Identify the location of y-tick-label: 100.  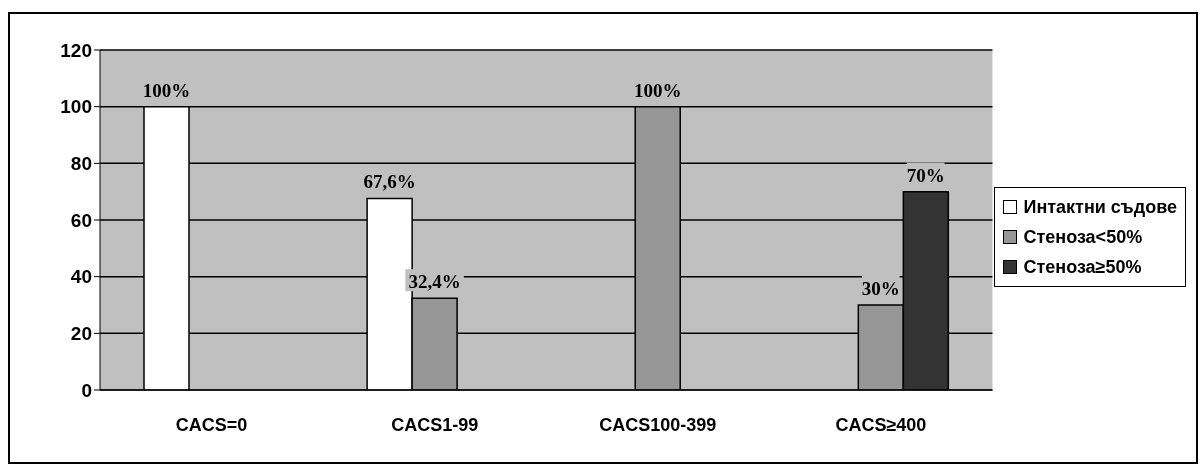
(76, 107).